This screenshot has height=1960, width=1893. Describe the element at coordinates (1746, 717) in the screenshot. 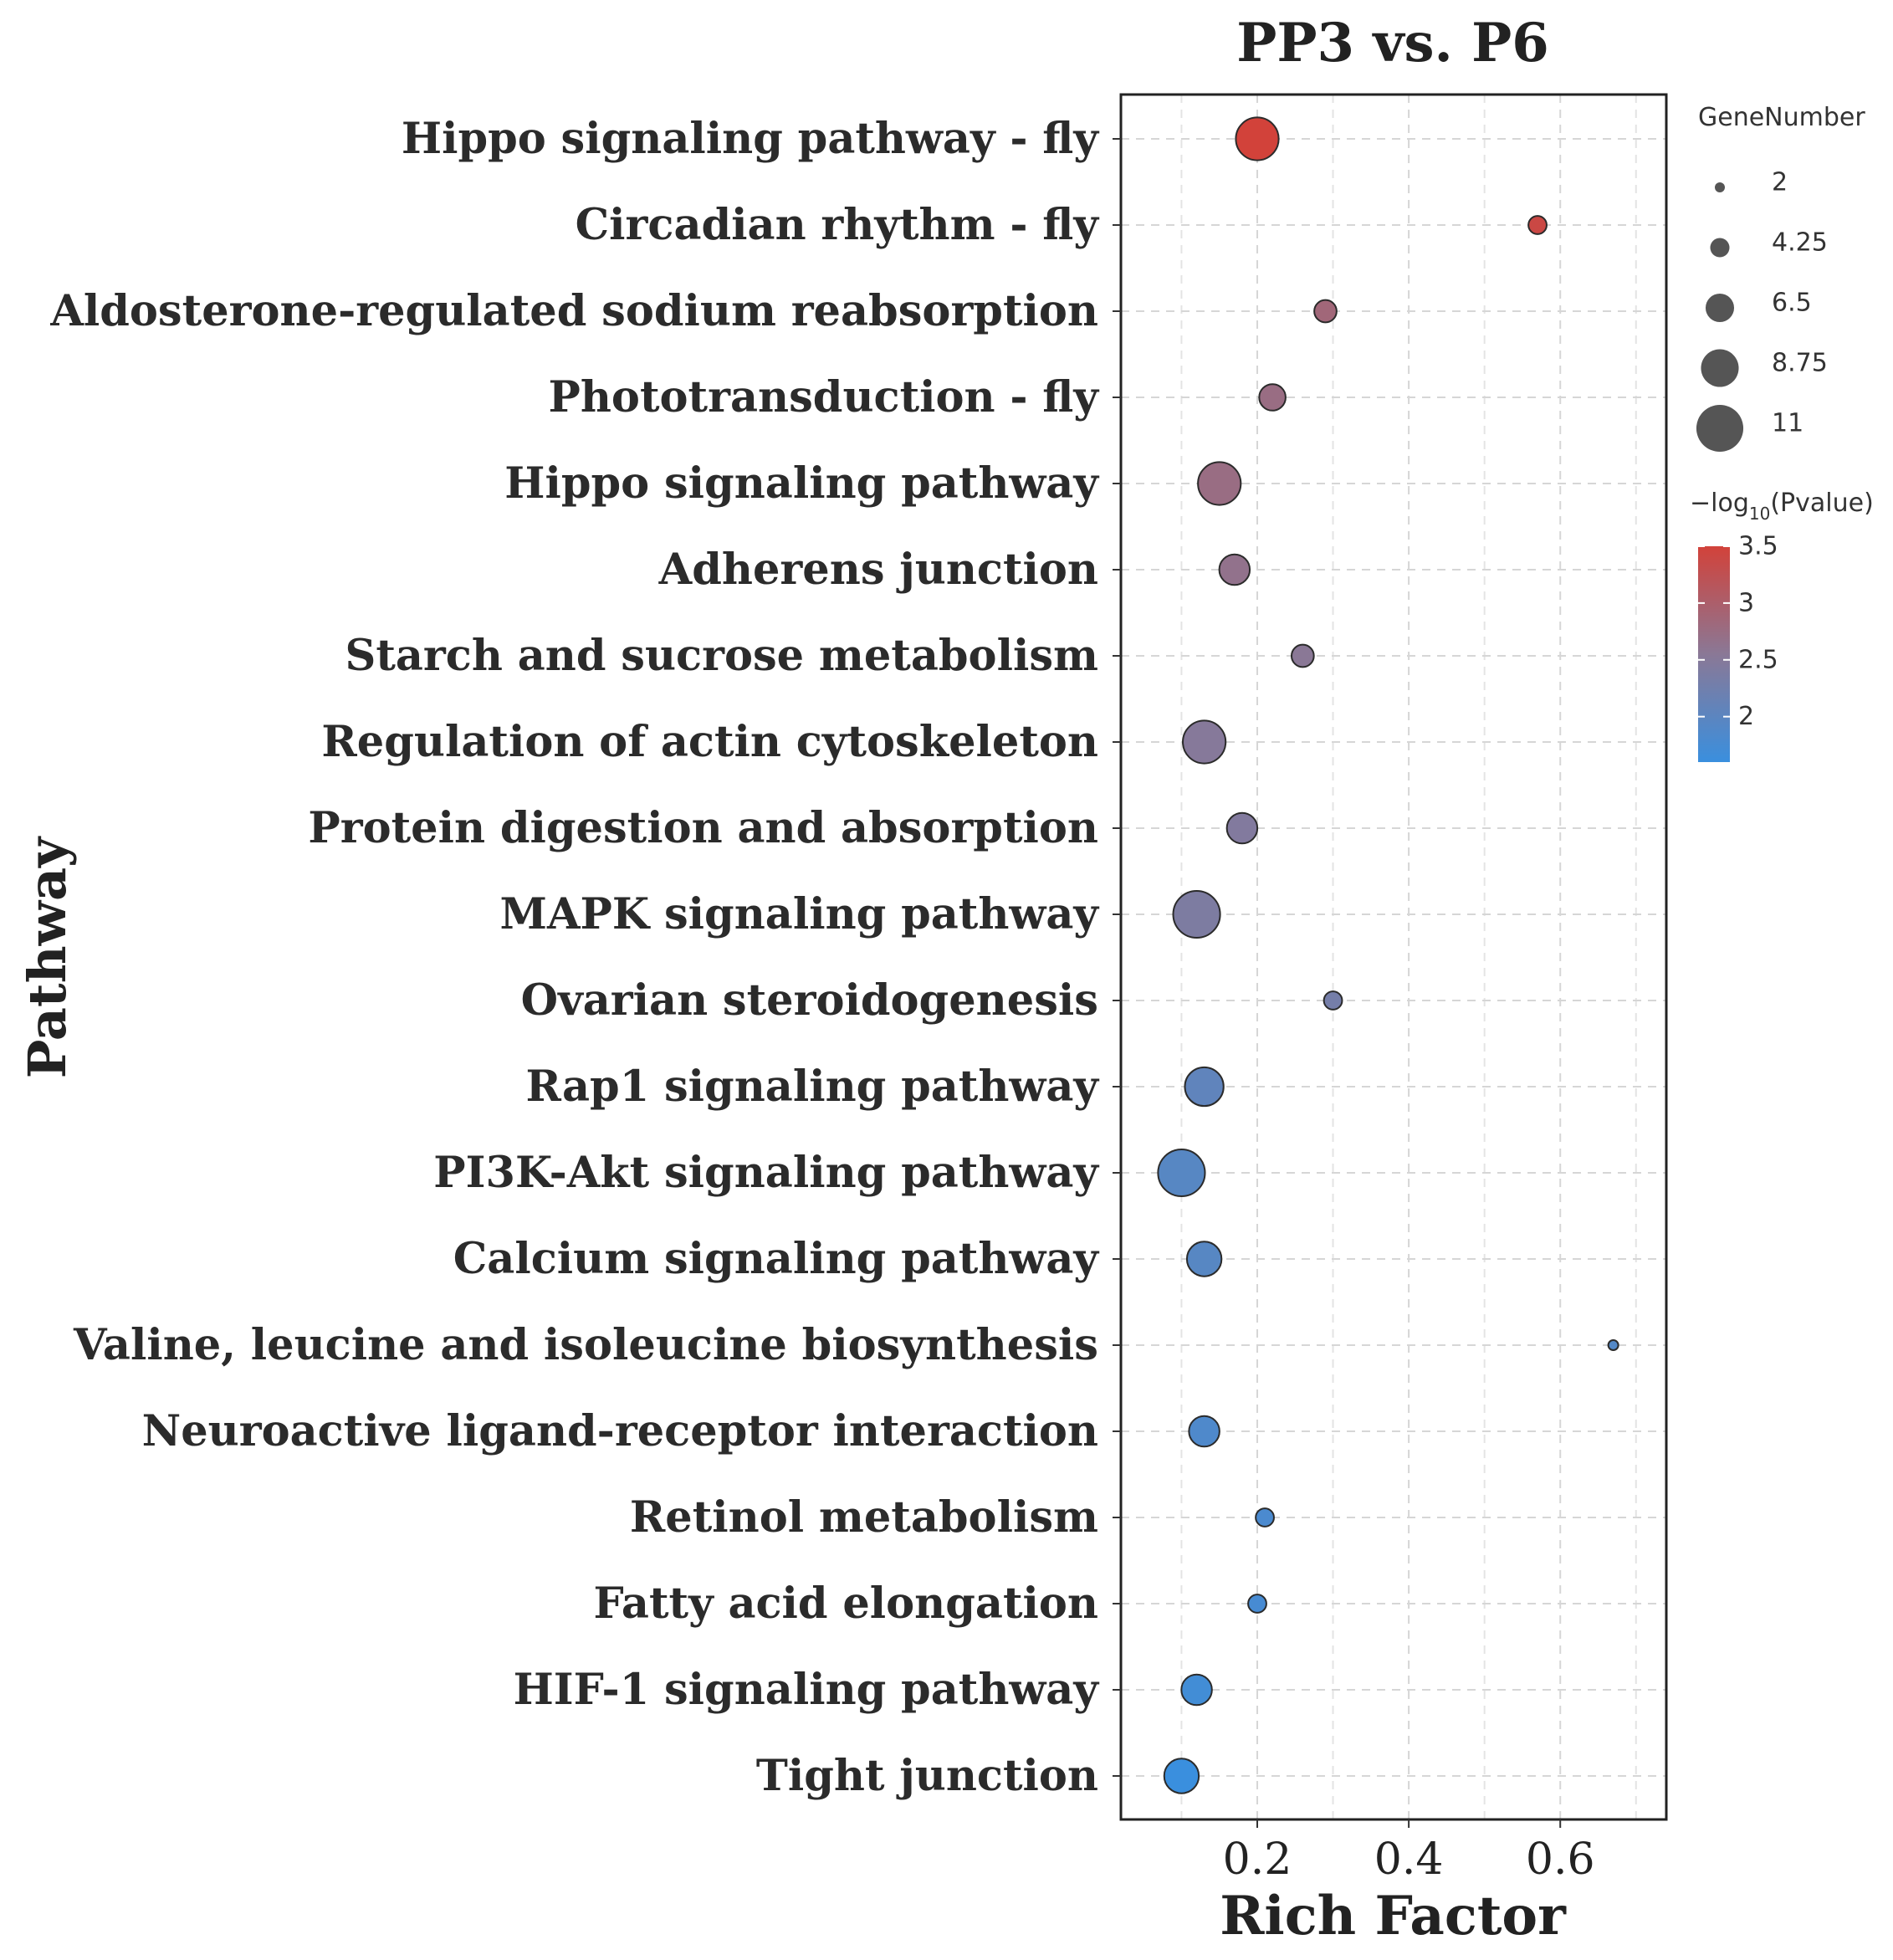

I see `color-legend-label: 2` at that location.